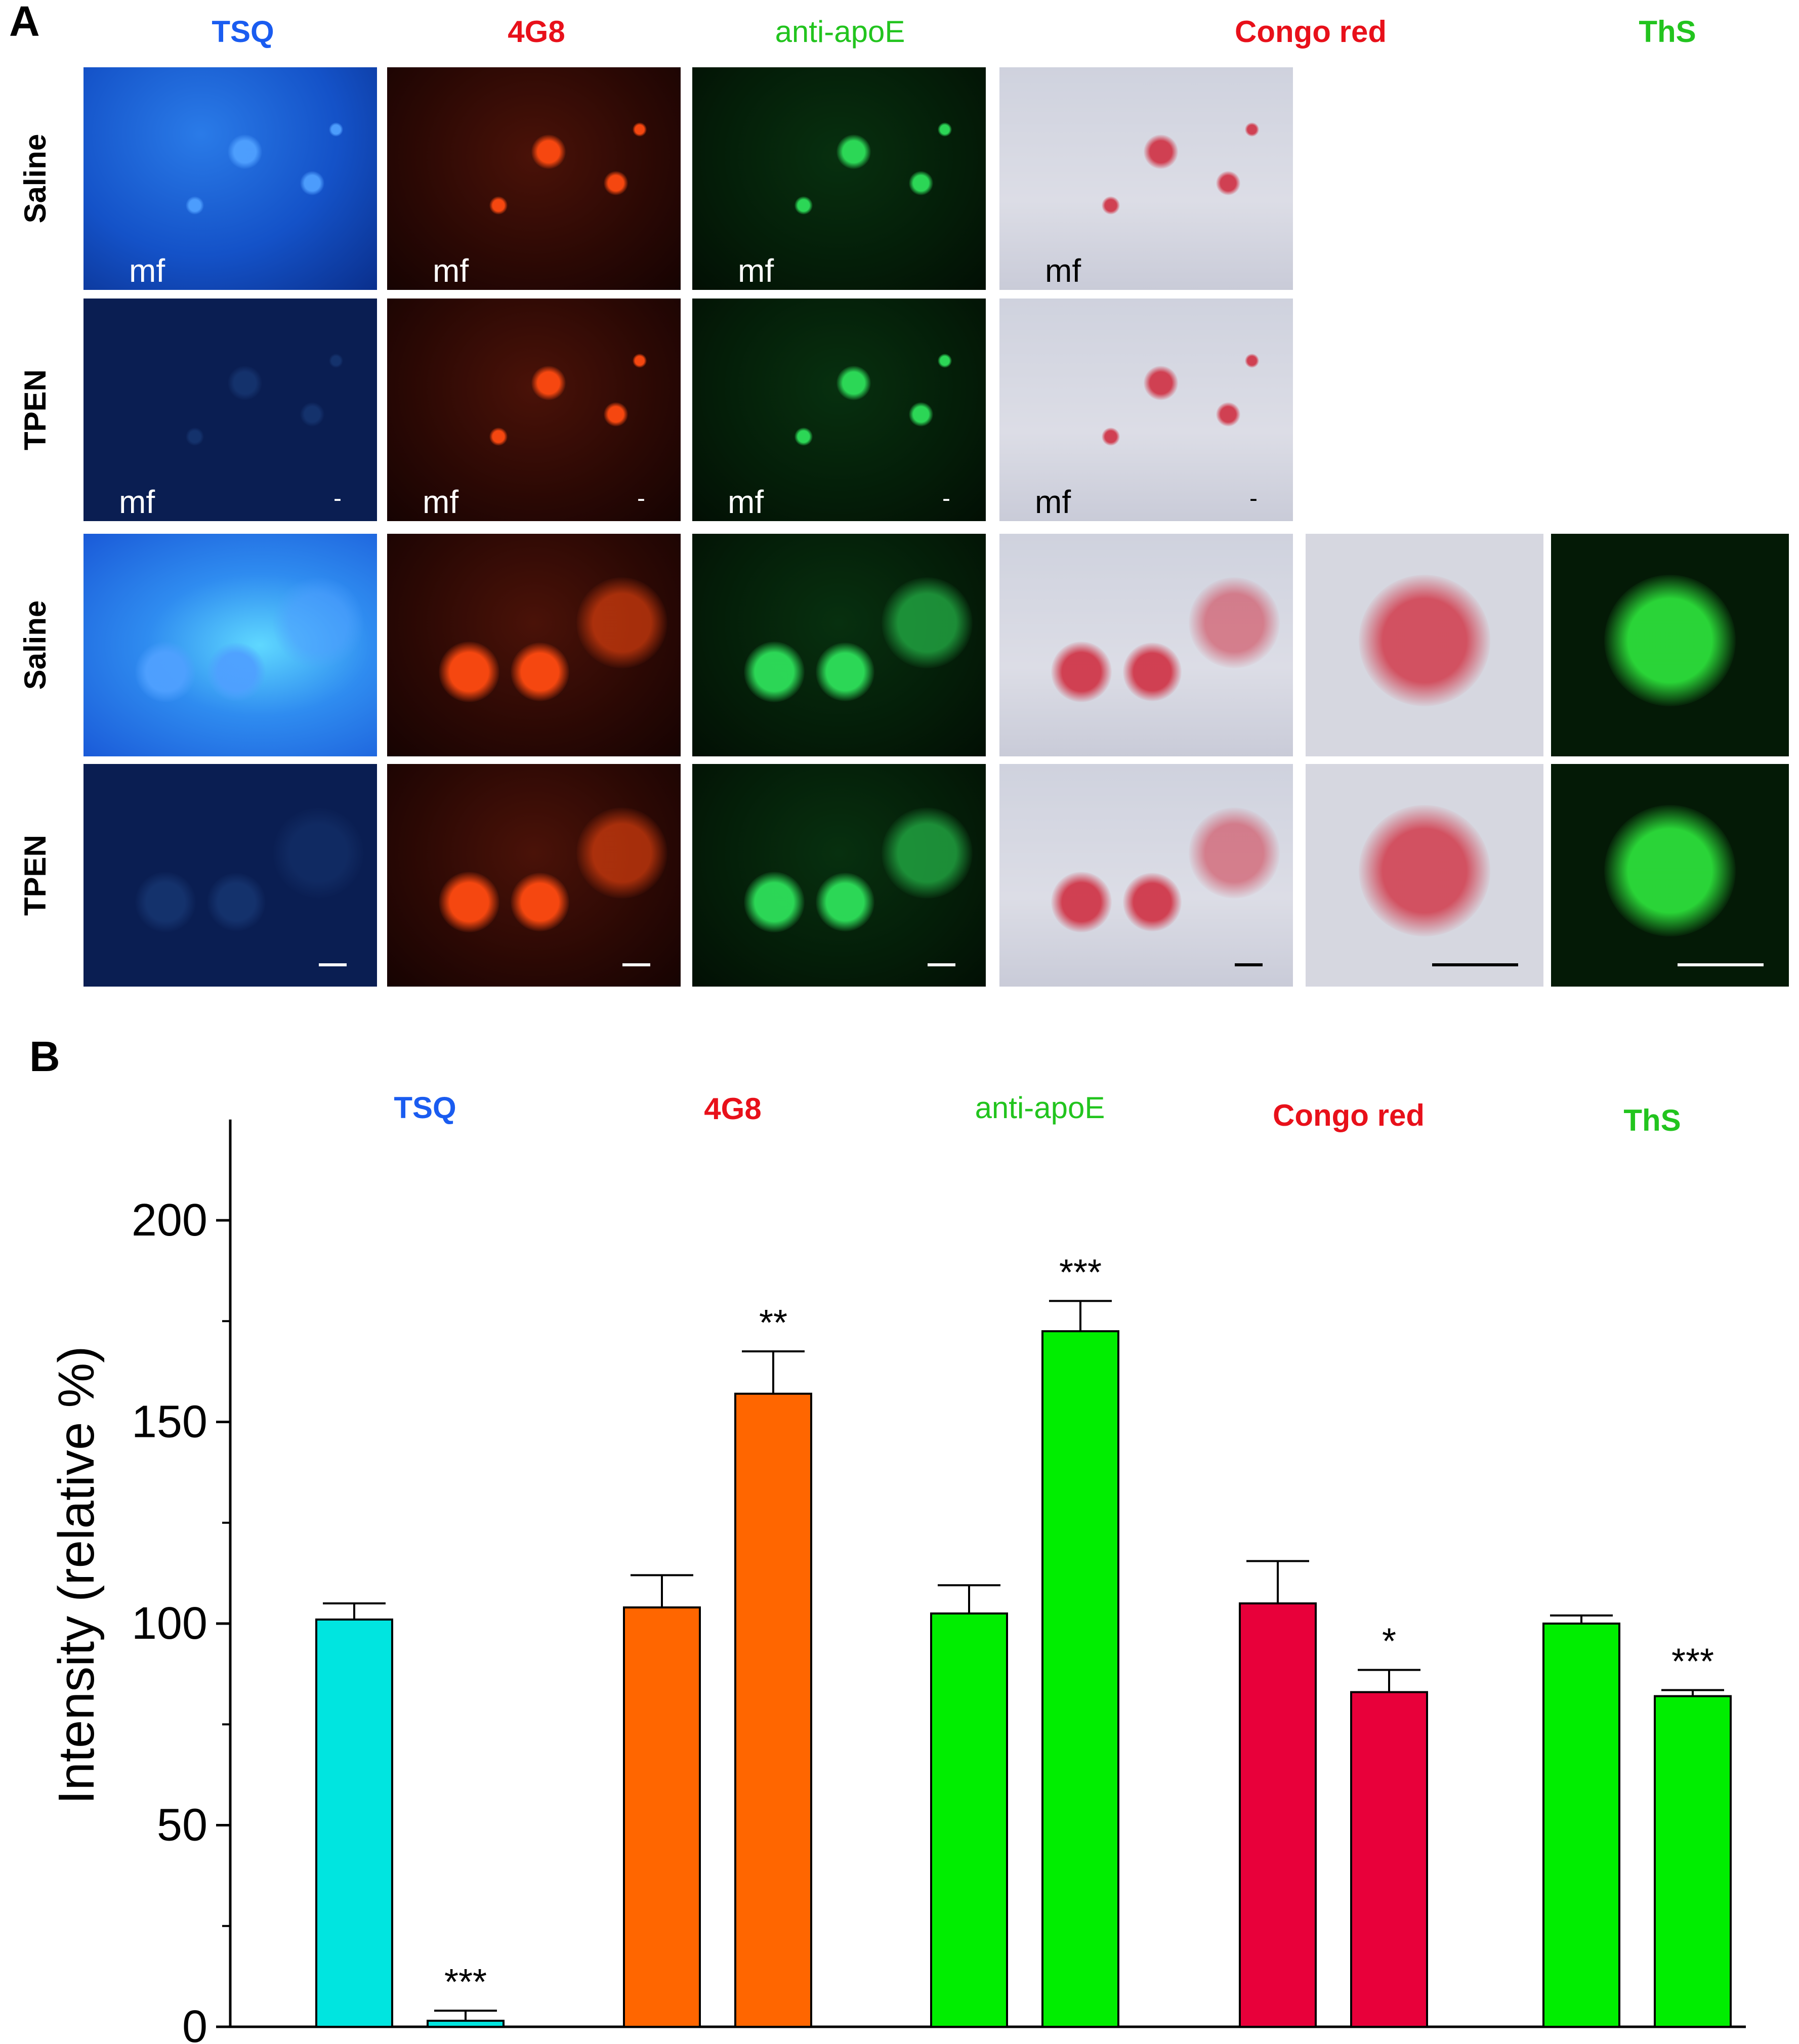  I want to click on y-tick-label: 50, so click(182, 1825).